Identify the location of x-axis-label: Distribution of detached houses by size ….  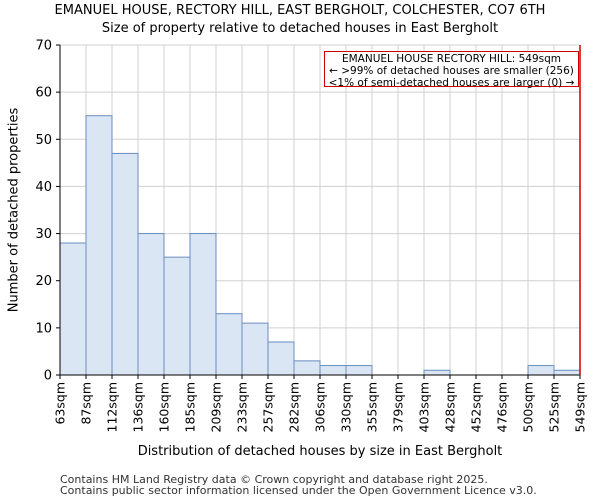
(320, 451).